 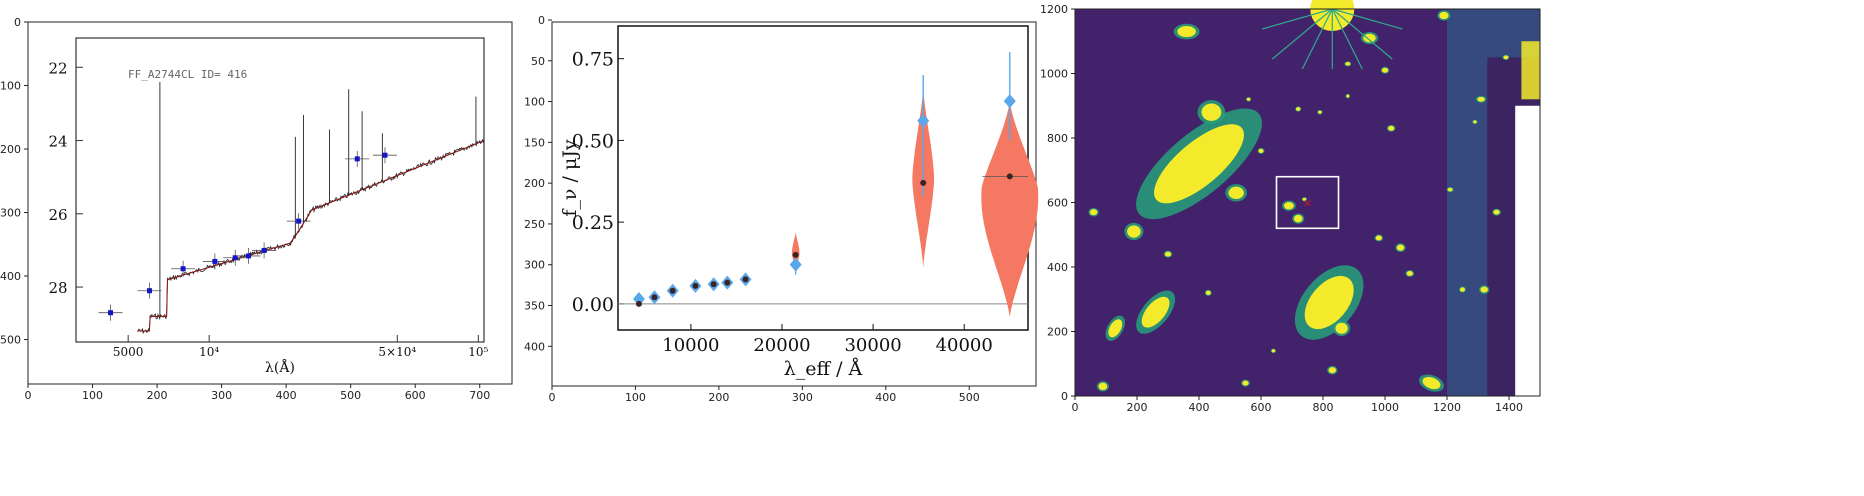 I want to click on model-spectrum, so click(x=311, y=236).